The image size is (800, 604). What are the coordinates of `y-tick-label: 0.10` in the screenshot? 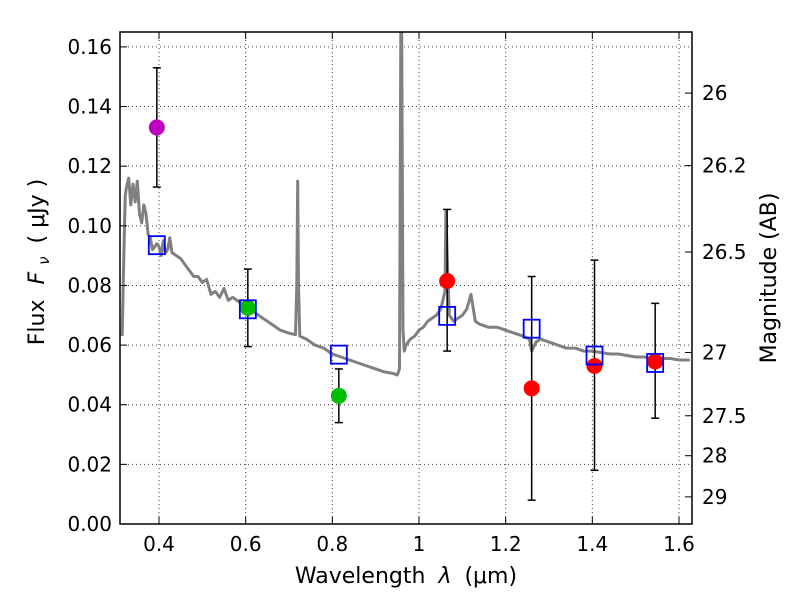 It's located at (89, 226).